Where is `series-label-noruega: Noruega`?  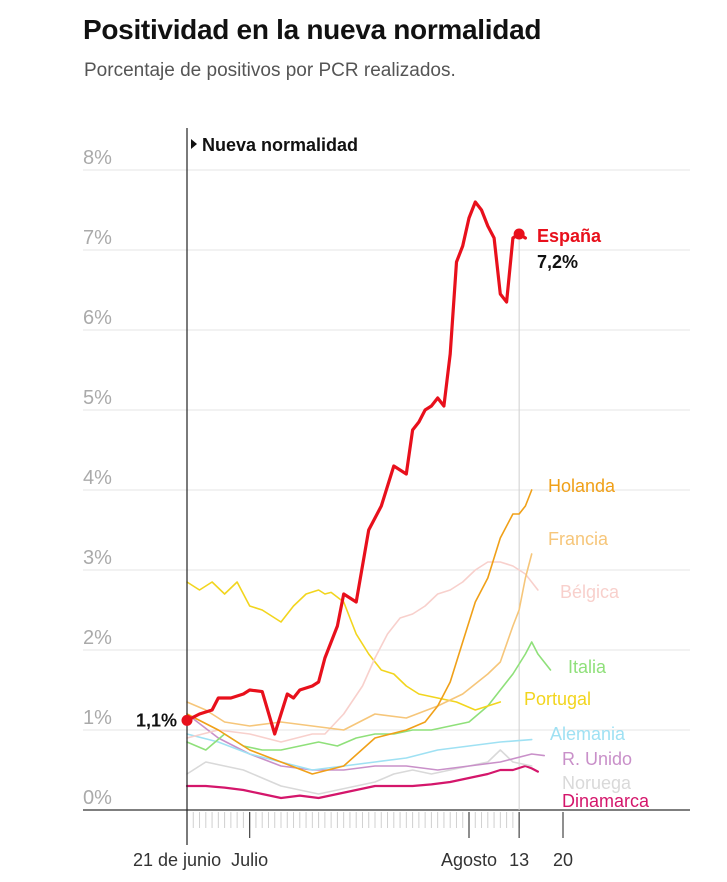
series-label-noruega: Noruega is located at coordinates (597, 783).